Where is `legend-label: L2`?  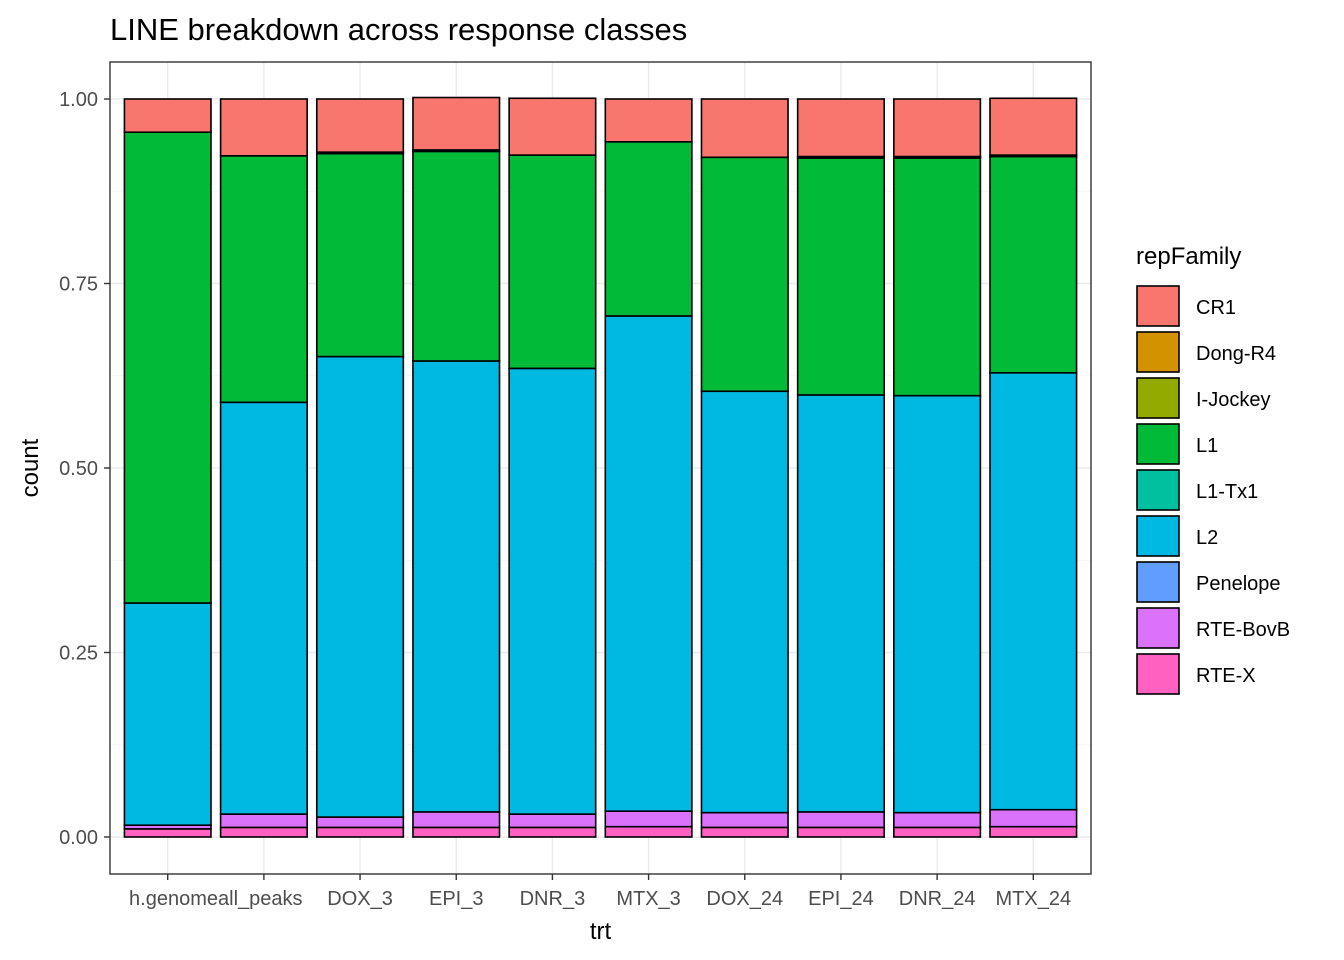 legend-label: L2 is located at coordinates (1207, 538).